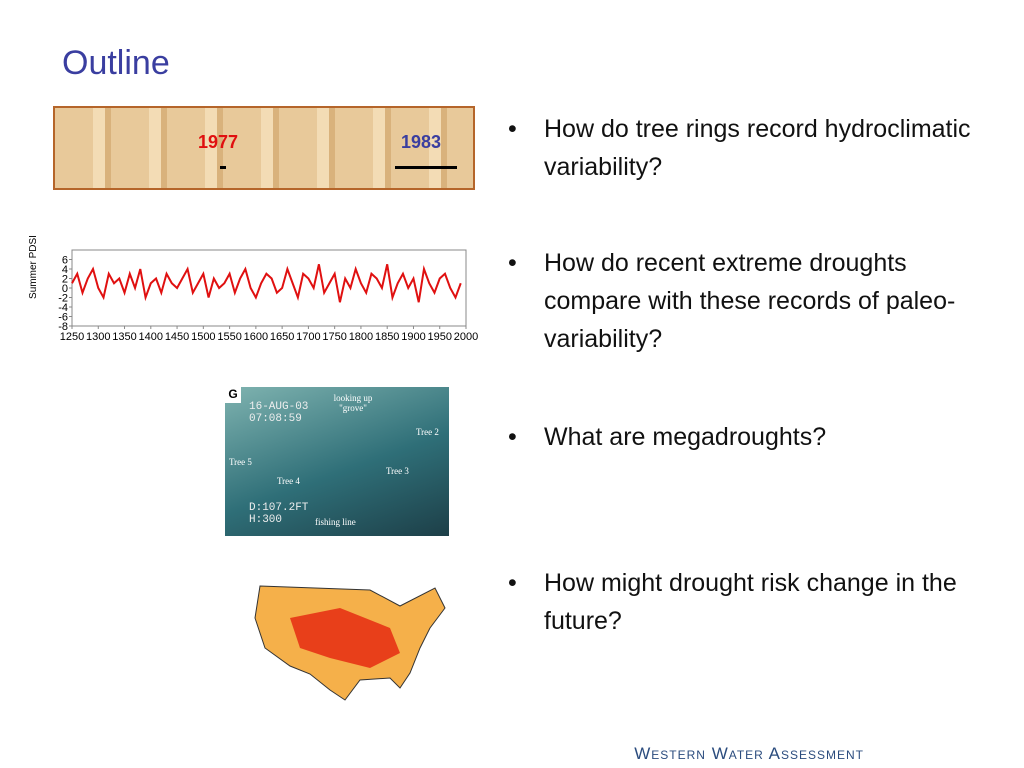 This screenshot has width=1024, height=768. Describe the element at coordinates (63, 299) in the screenshot. I see `y-tick-label: -2` at that location.